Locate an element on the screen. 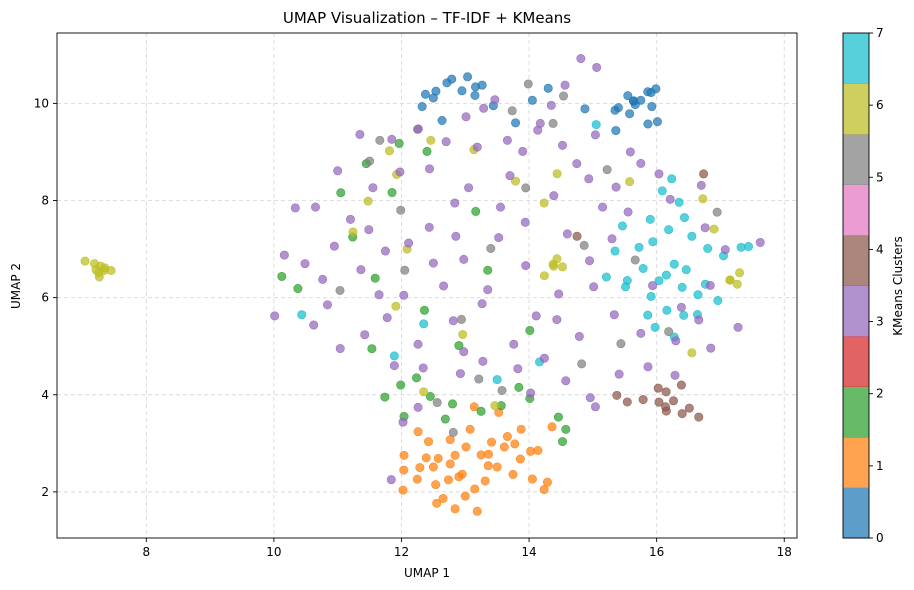 The image size is (914, 590). colorbar-tick-label: 6 is located at coordinates (880, 105).